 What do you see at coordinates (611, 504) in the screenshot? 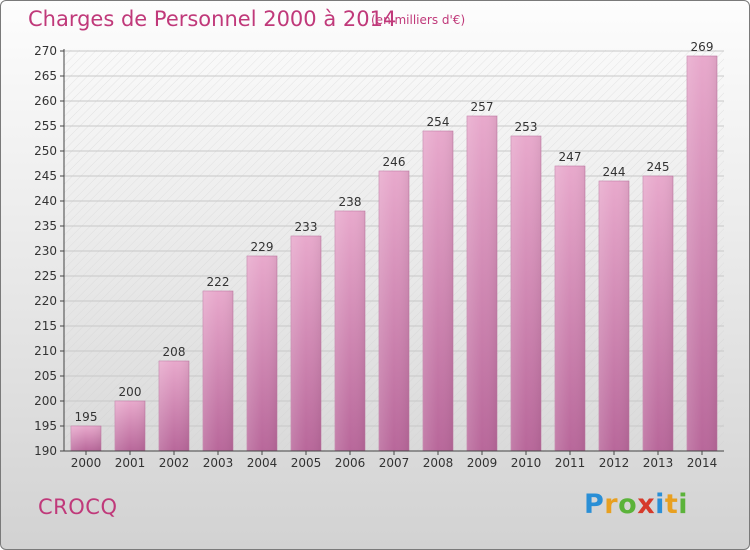
I see `logo-letter: r` at bounding box center [611, 504].